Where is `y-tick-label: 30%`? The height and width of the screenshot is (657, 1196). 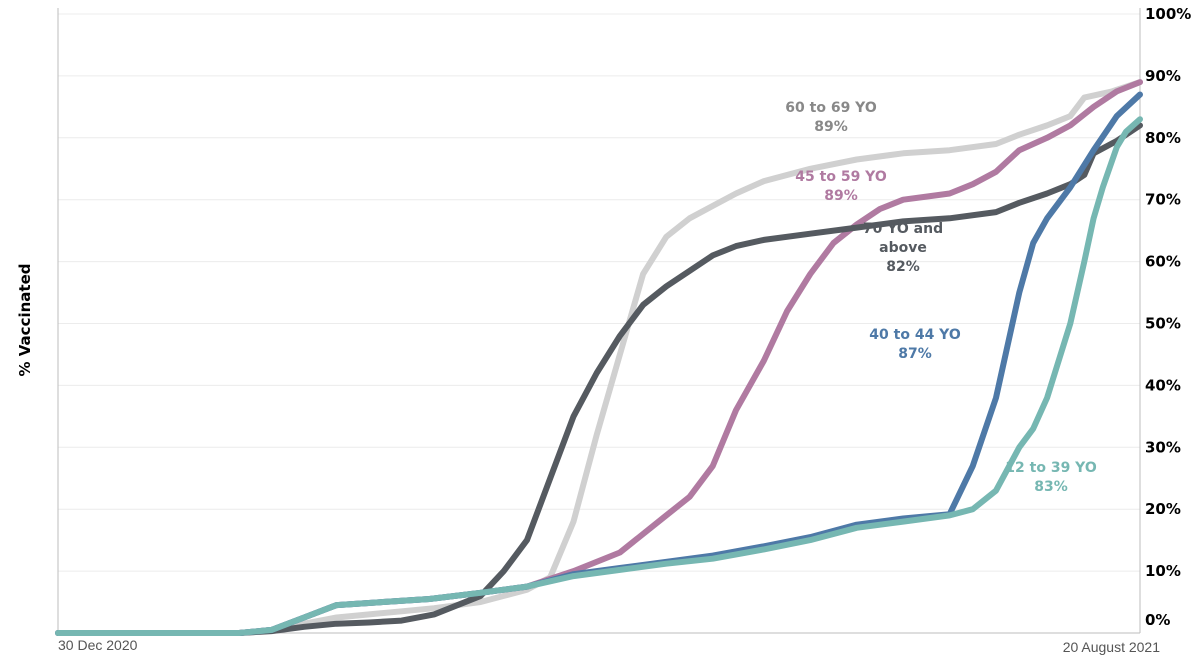
y-tick-label: 30% is located at coordinates (1163, 447).